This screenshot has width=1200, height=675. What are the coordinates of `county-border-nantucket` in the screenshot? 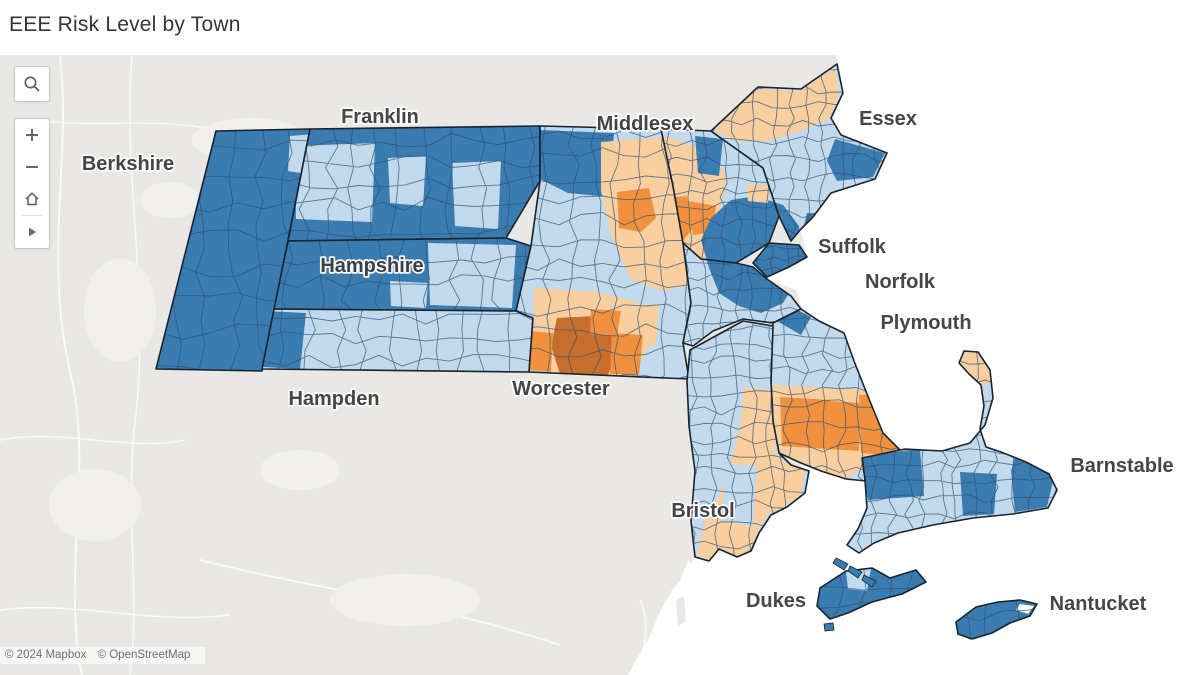 It's located at (996, 619).